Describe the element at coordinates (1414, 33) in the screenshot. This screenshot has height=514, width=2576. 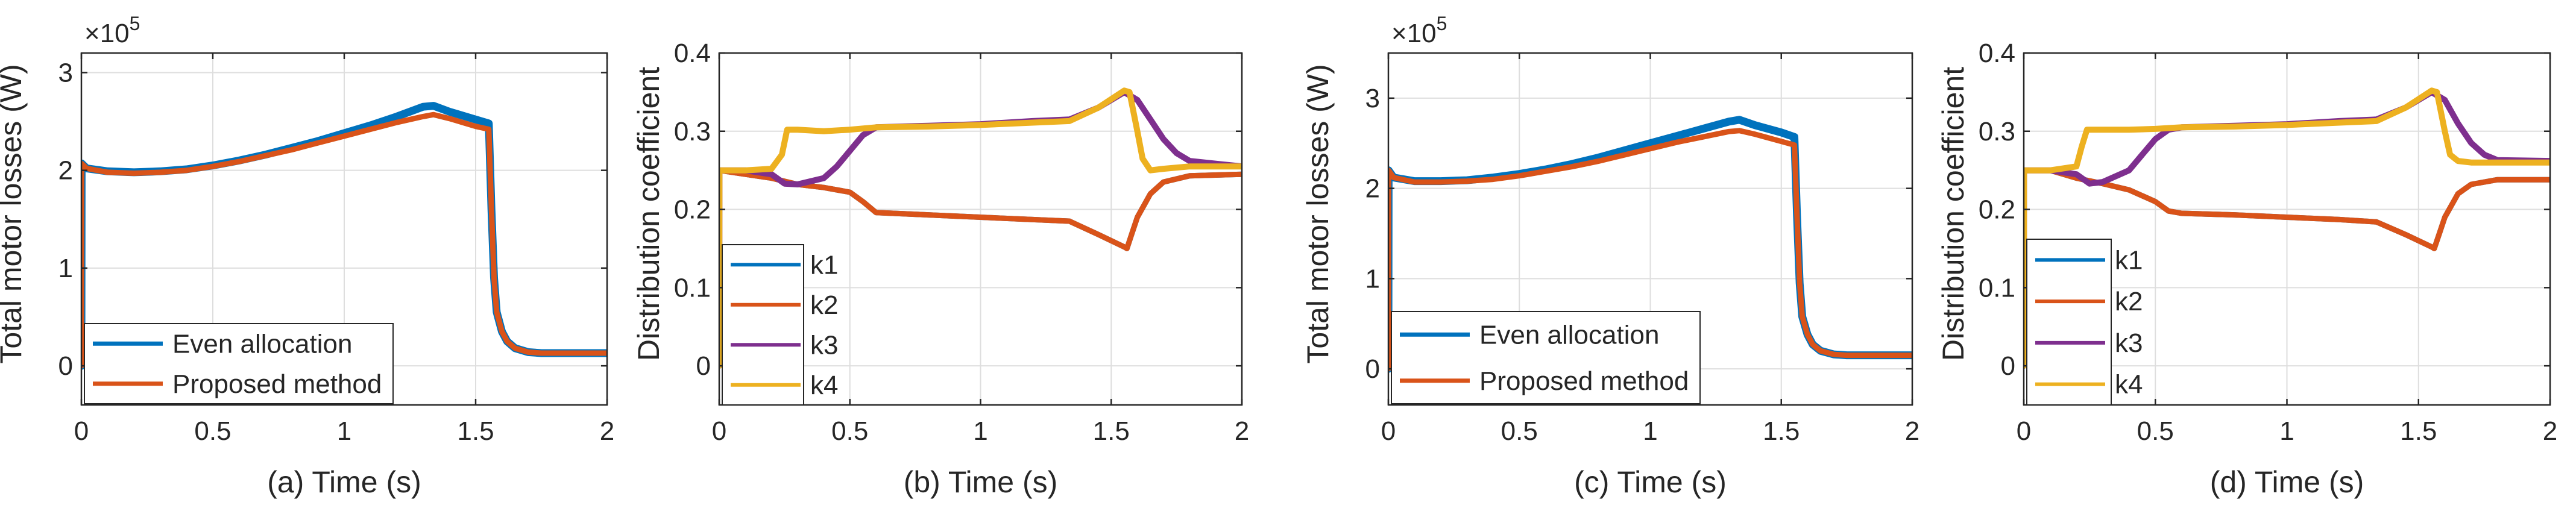
I see `panel-c-exponent-base: ×10` at that location.